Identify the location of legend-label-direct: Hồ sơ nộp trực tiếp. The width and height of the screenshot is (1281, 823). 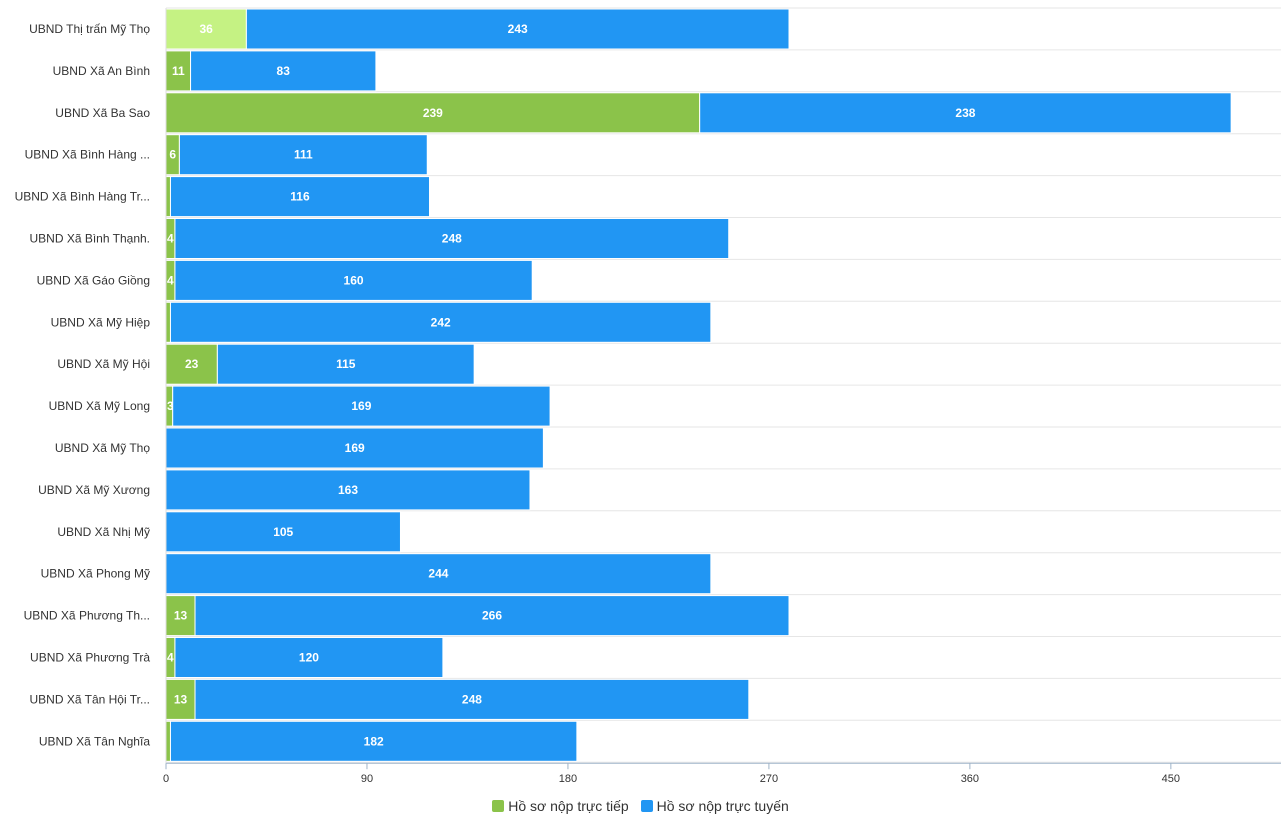
(568, 806).